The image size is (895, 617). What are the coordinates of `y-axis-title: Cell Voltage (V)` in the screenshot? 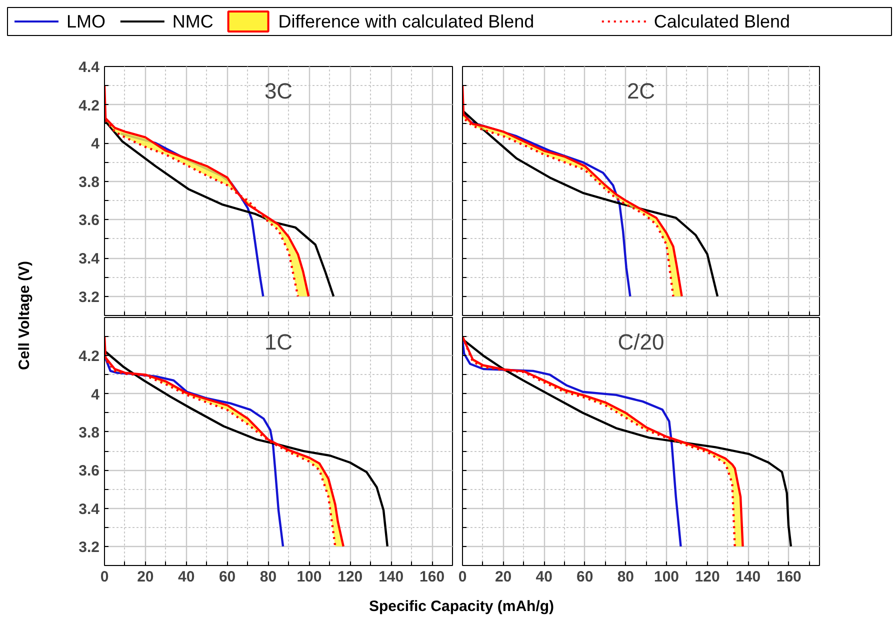 It's located at (24, 315).